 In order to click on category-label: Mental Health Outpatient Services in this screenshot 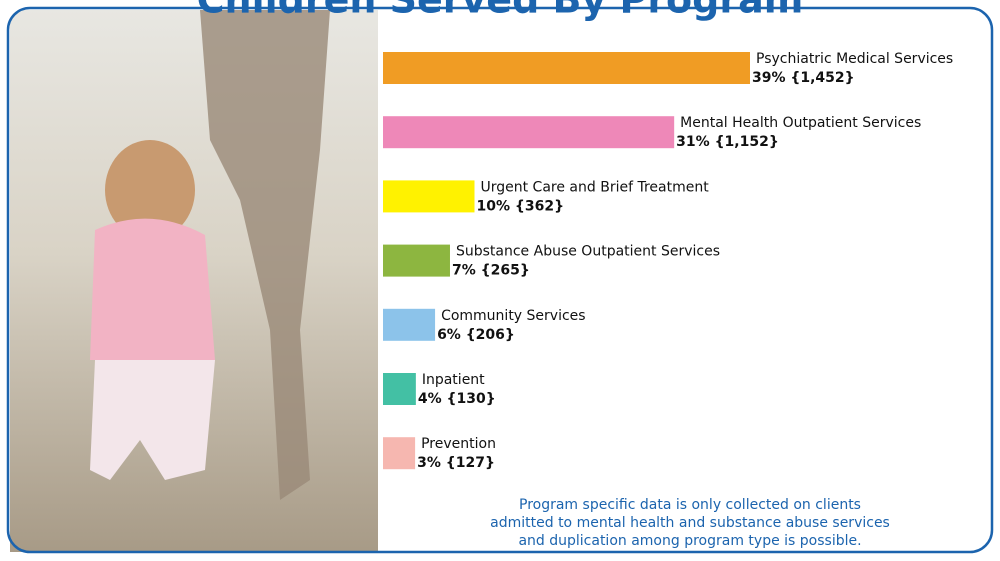, I will do `click(800, 123)`.